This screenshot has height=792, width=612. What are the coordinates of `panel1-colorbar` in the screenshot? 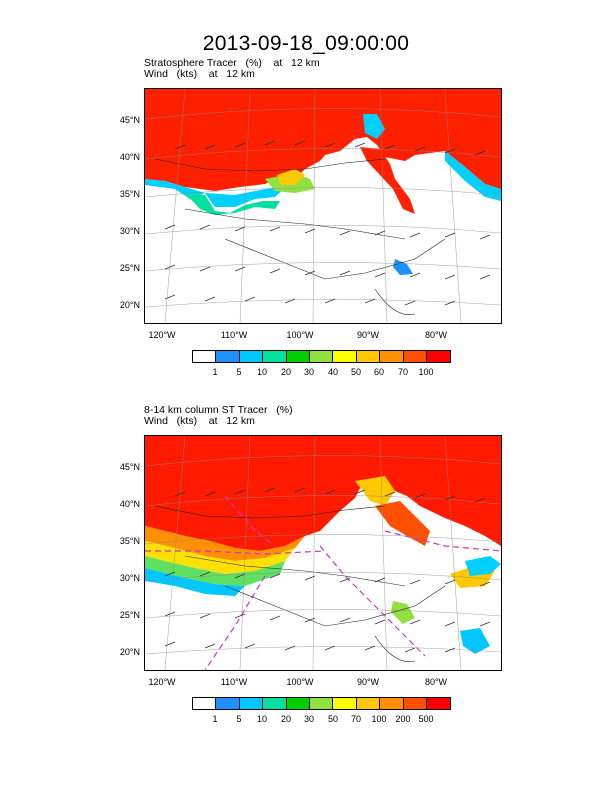 It's located at (322, 356).